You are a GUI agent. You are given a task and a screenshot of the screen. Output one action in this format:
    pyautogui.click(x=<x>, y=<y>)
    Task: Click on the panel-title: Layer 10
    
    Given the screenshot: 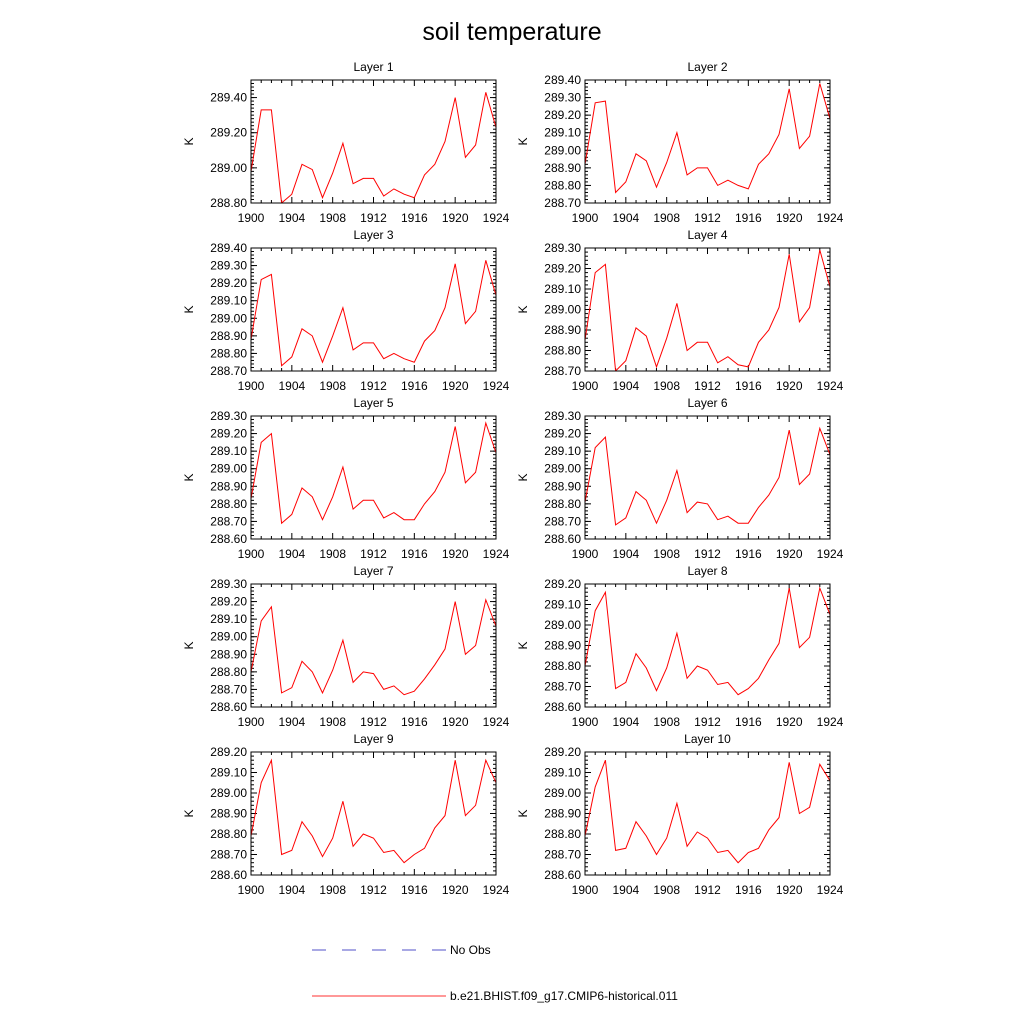 What is the action you would take?
    pyautogui.click(x=707, y=739)
    